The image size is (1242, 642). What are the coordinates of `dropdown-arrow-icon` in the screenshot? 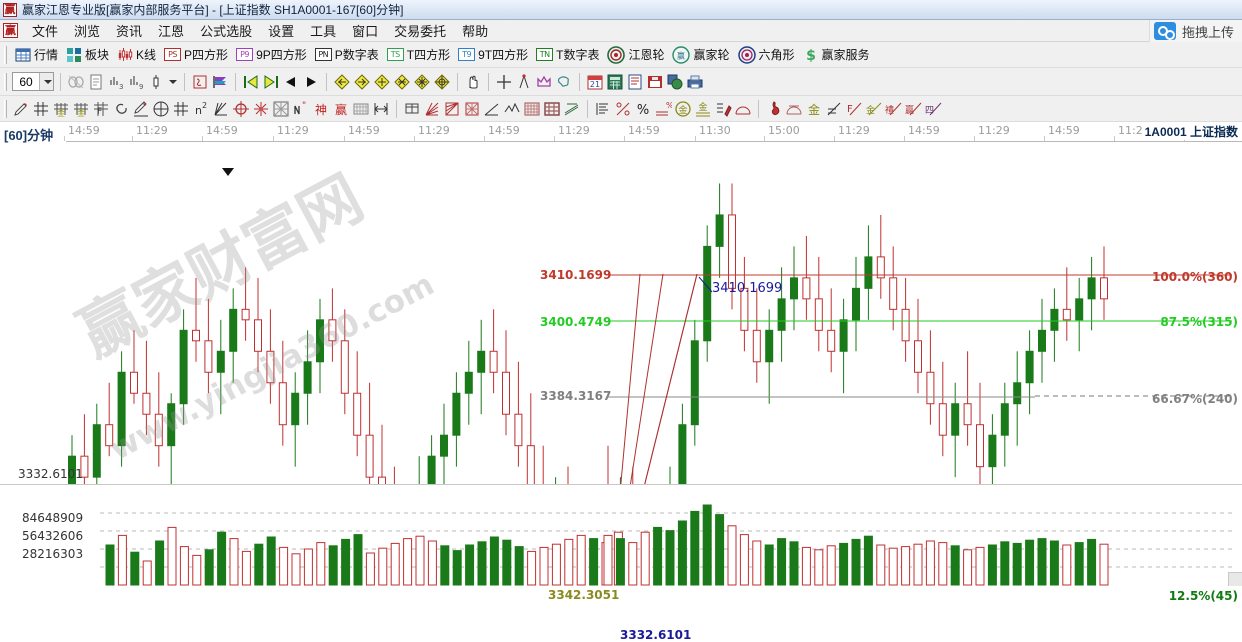 It's located at (172, 81).